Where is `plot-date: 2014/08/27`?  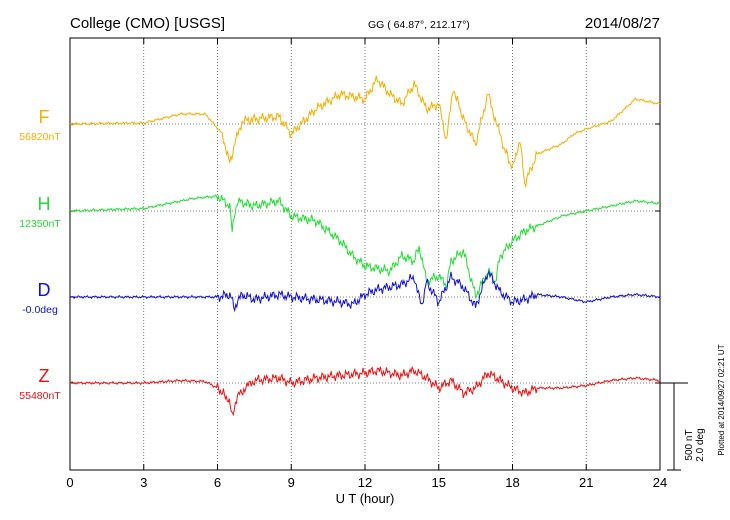
plot-date: 2014/08/27 is located at coordinates (622, 23).